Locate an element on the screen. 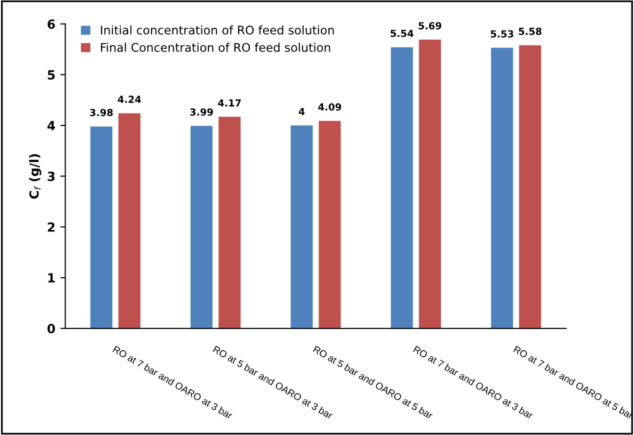 The width and height of the screenshot is (634, 435). legend-label: Initial concentration of RO feed solution is located at coordinates (217, 30).